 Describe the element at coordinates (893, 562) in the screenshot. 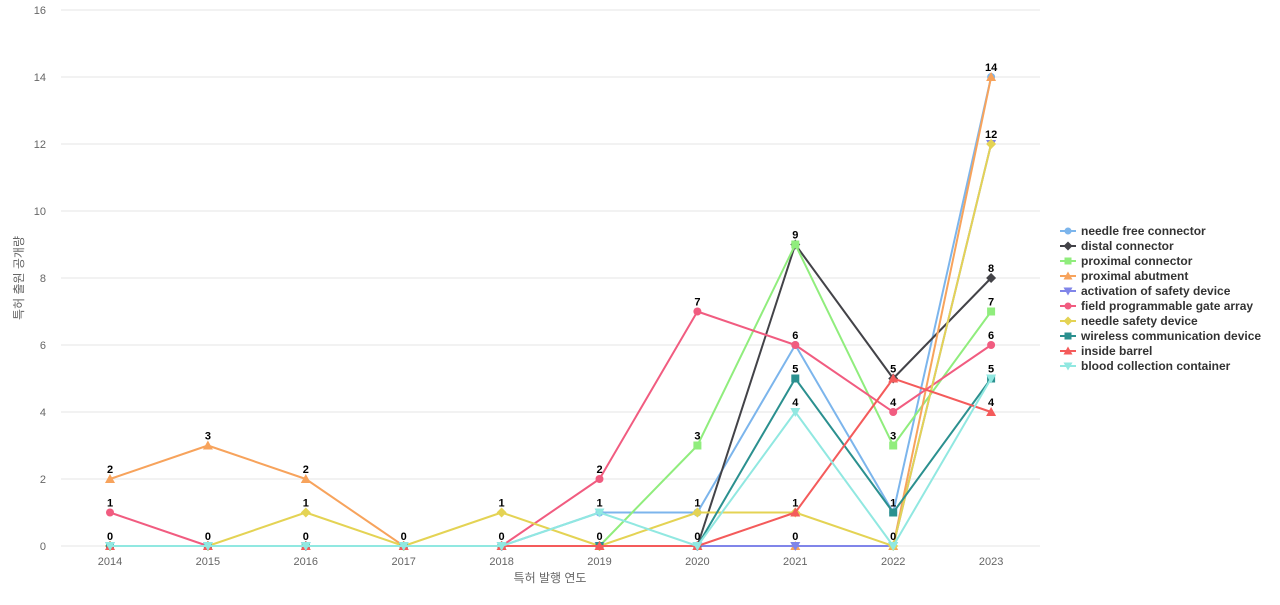

I see `x-tick-label: 2022` at that location.